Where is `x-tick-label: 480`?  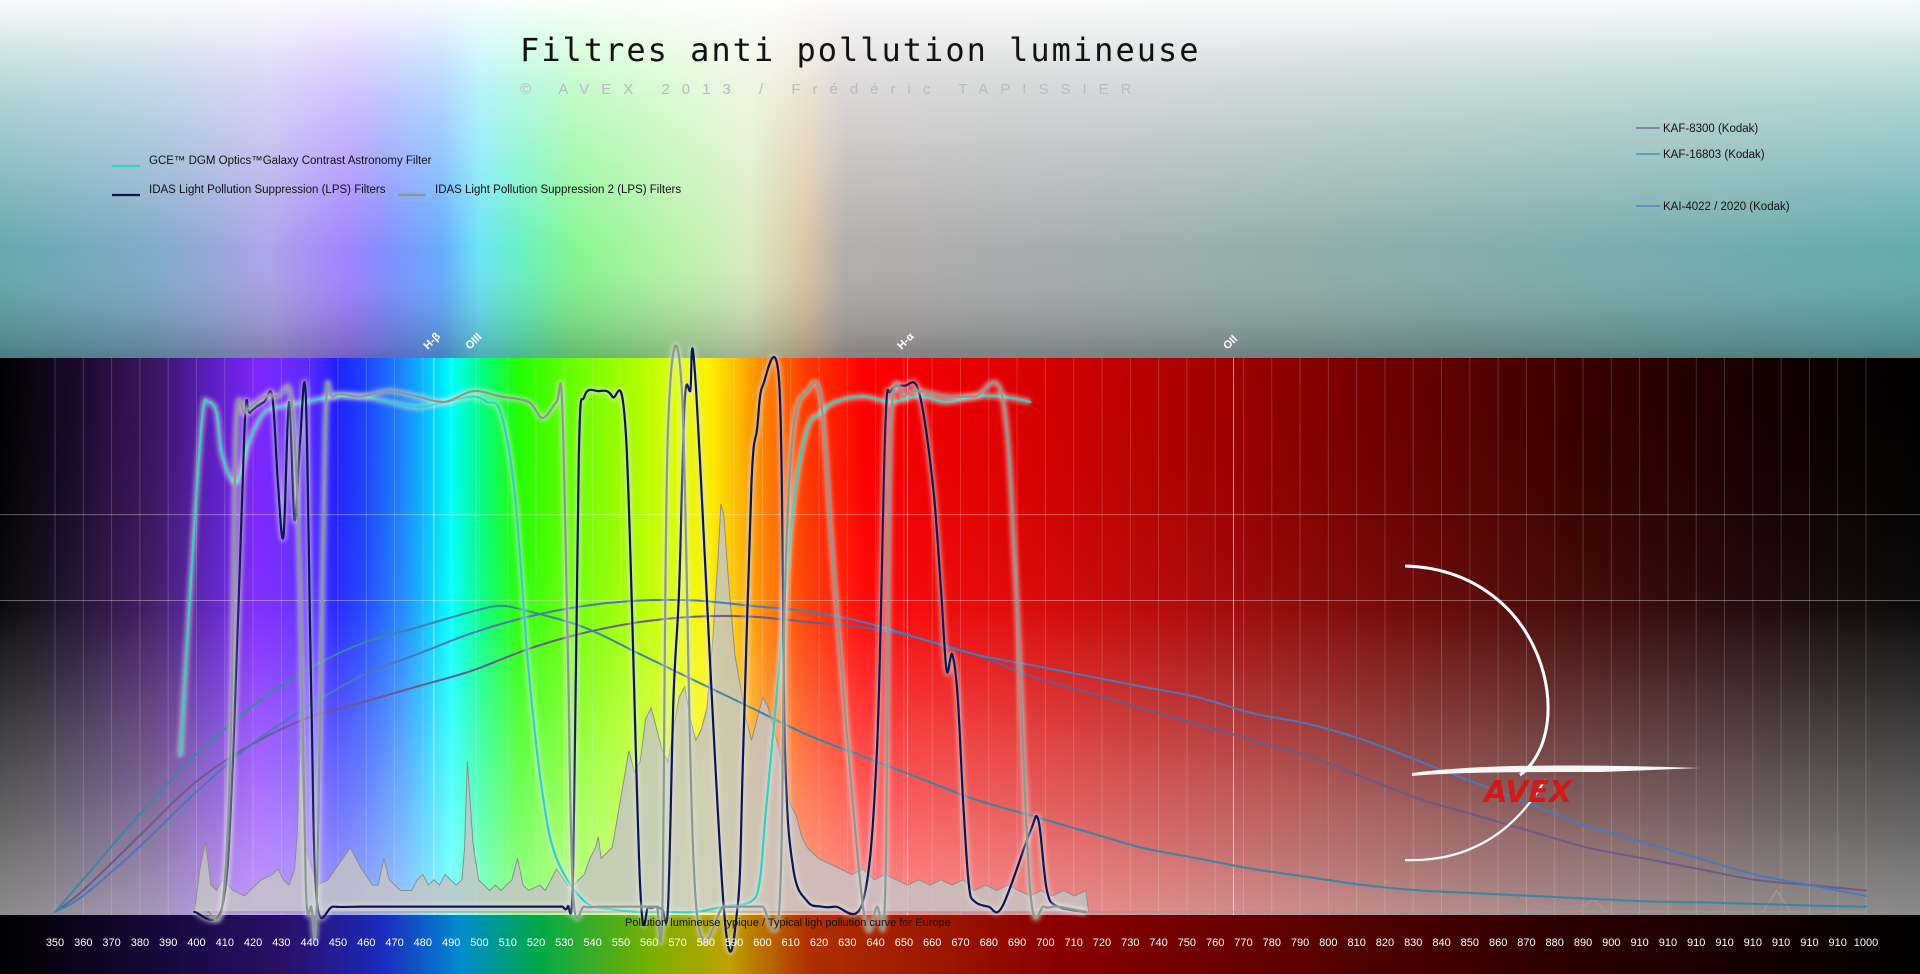 x-tick-label: 480 is located at coordinates (423, 943).